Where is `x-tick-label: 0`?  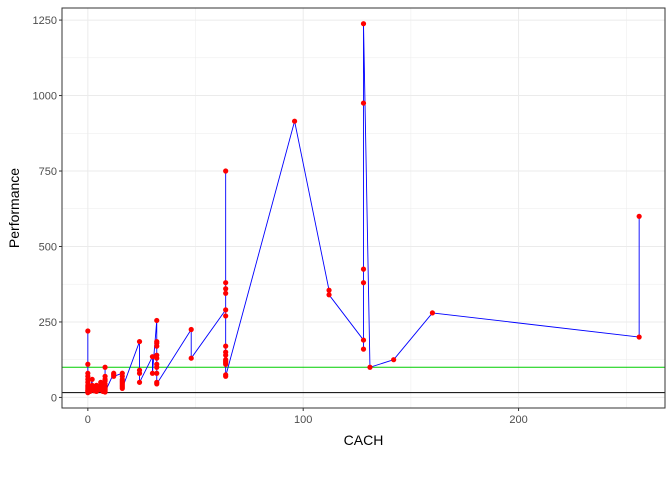
x-tick-label: 0 is located at coordinates (88, 420).